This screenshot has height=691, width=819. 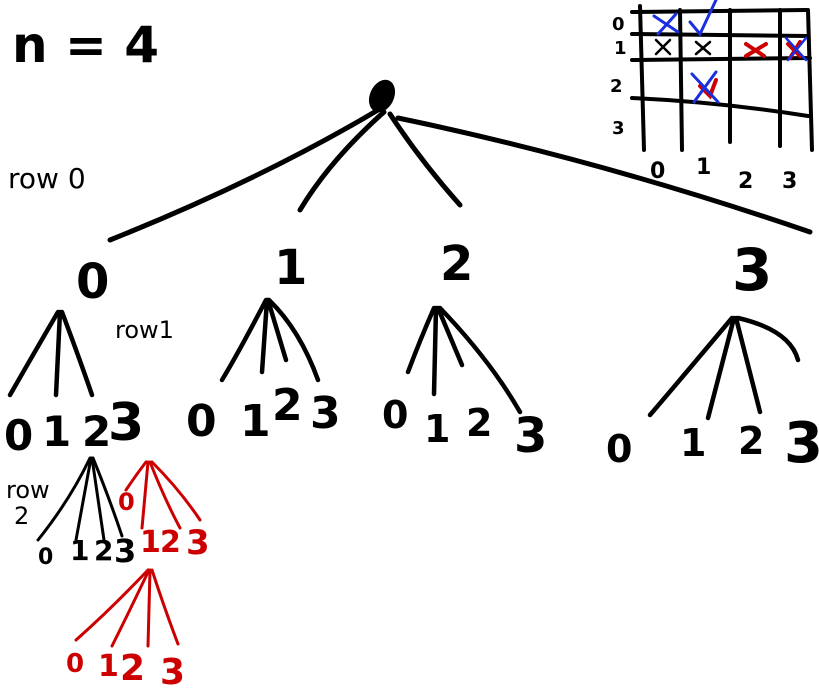 I want to click on black-child-1: 1, so click(x=79, y=550).